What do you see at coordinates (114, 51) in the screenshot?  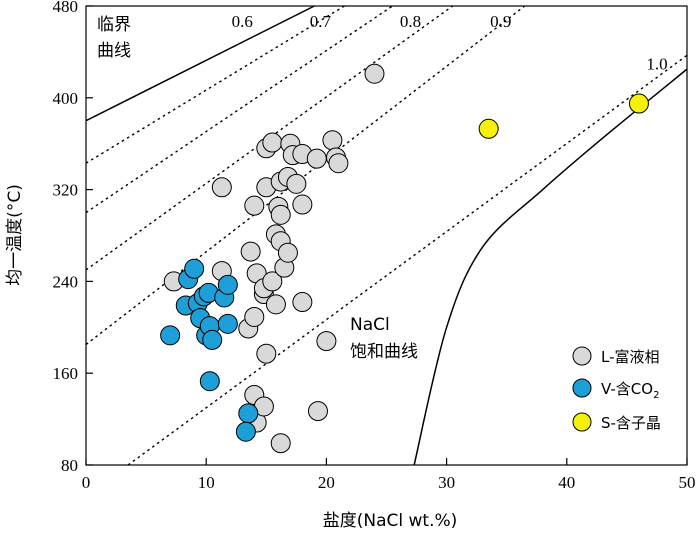 I see `critical-curve-label-line2: 曲线` at bounding box center [114, 51].